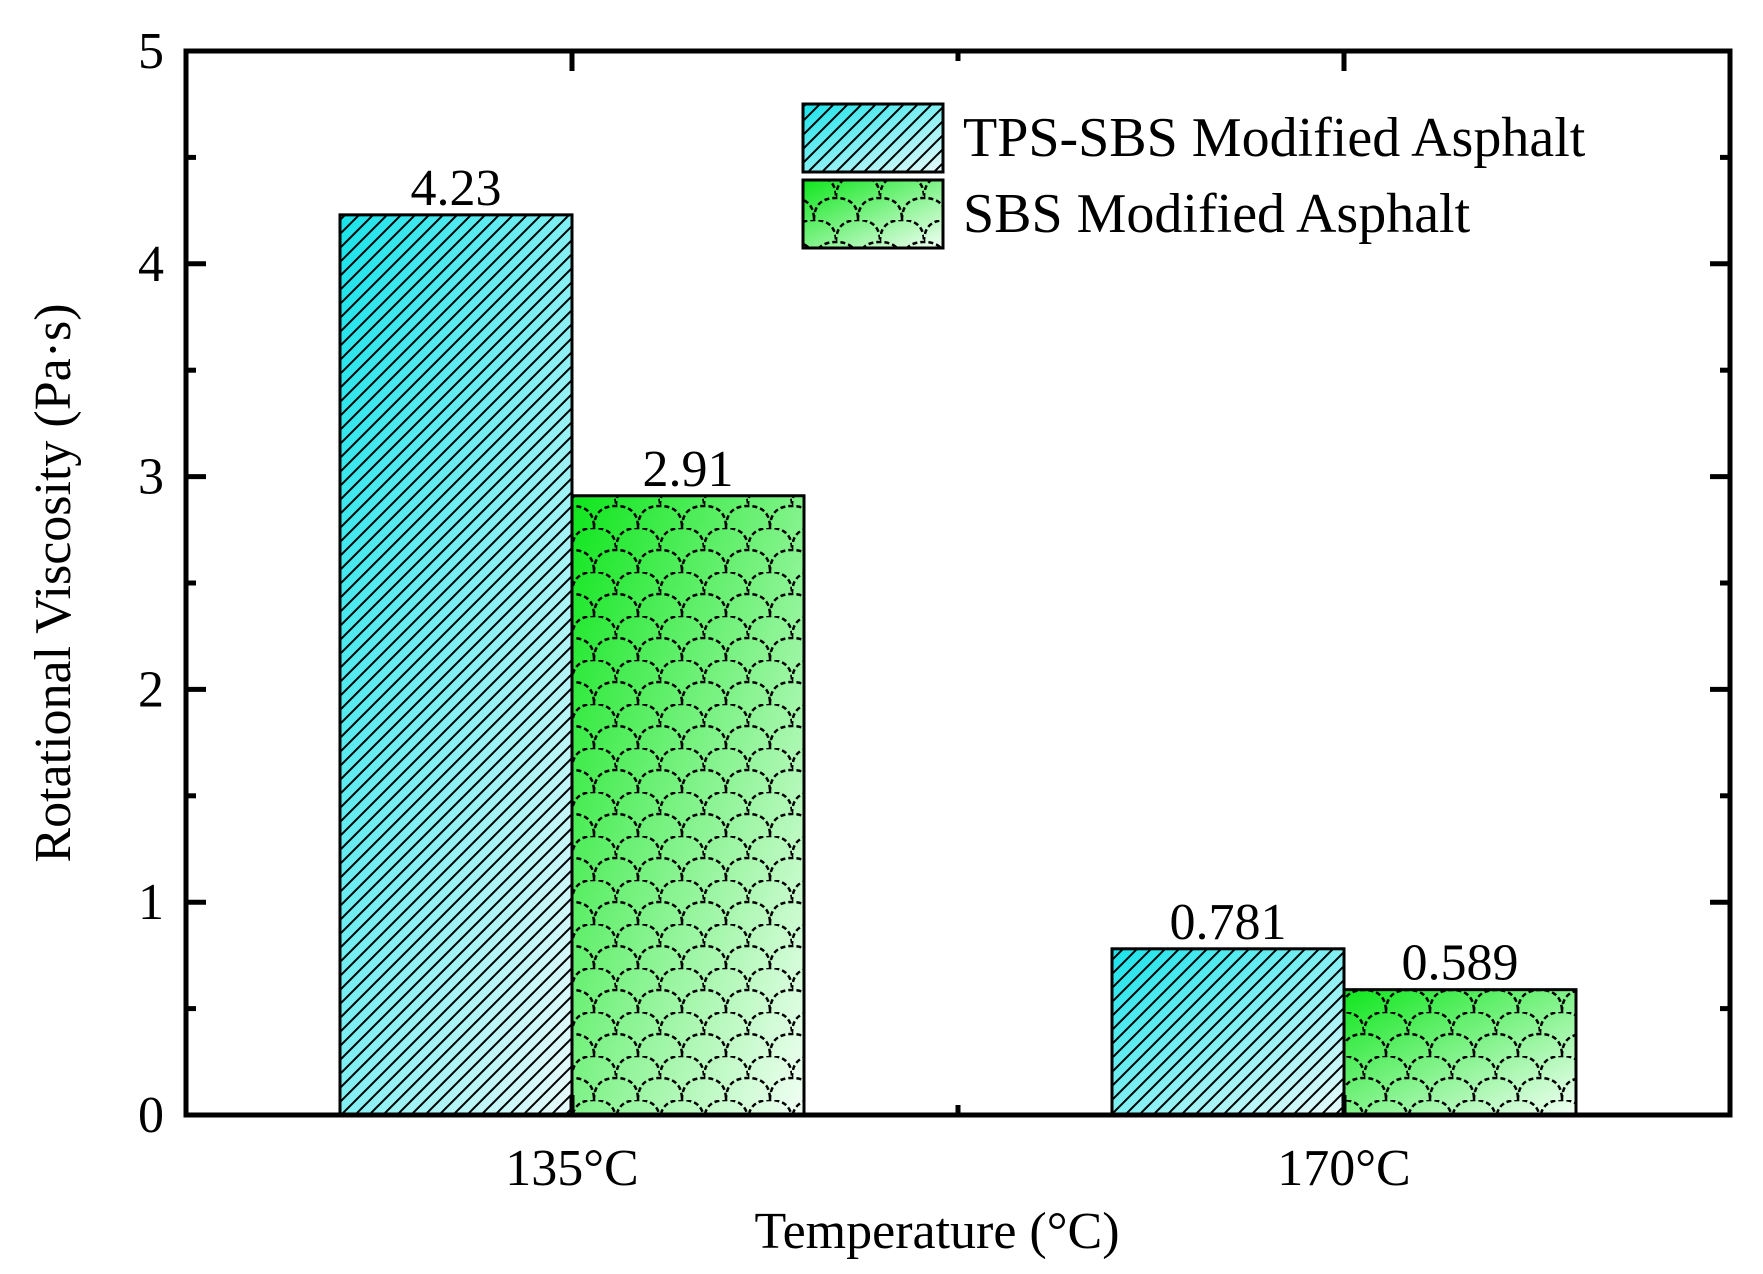 The width and height of the screenshot is (1763, 1274). What do you see at coordinates (688, 469) in the screenshot?
I see `bar-value-label: 2.91` at bounding box center [688, 469].